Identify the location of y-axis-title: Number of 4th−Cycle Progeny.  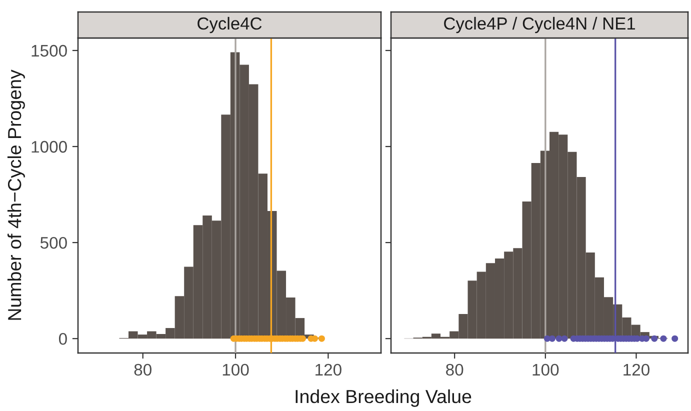
(16, 195).